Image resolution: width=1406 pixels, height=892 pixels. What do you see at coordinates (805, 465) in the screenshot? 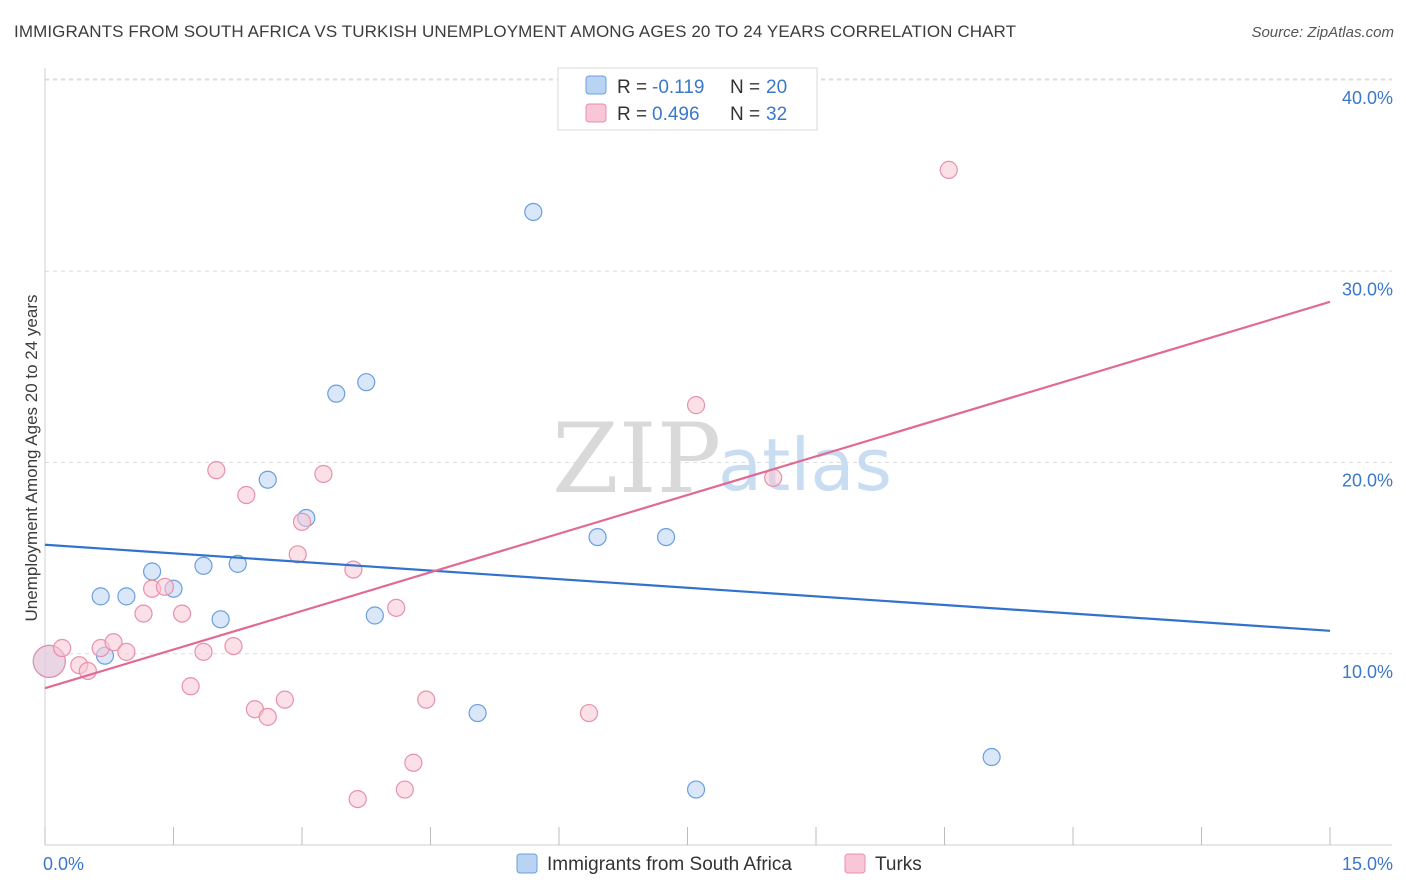
I see `watermark-atlas: atlas` at bounding box center [805, 465].